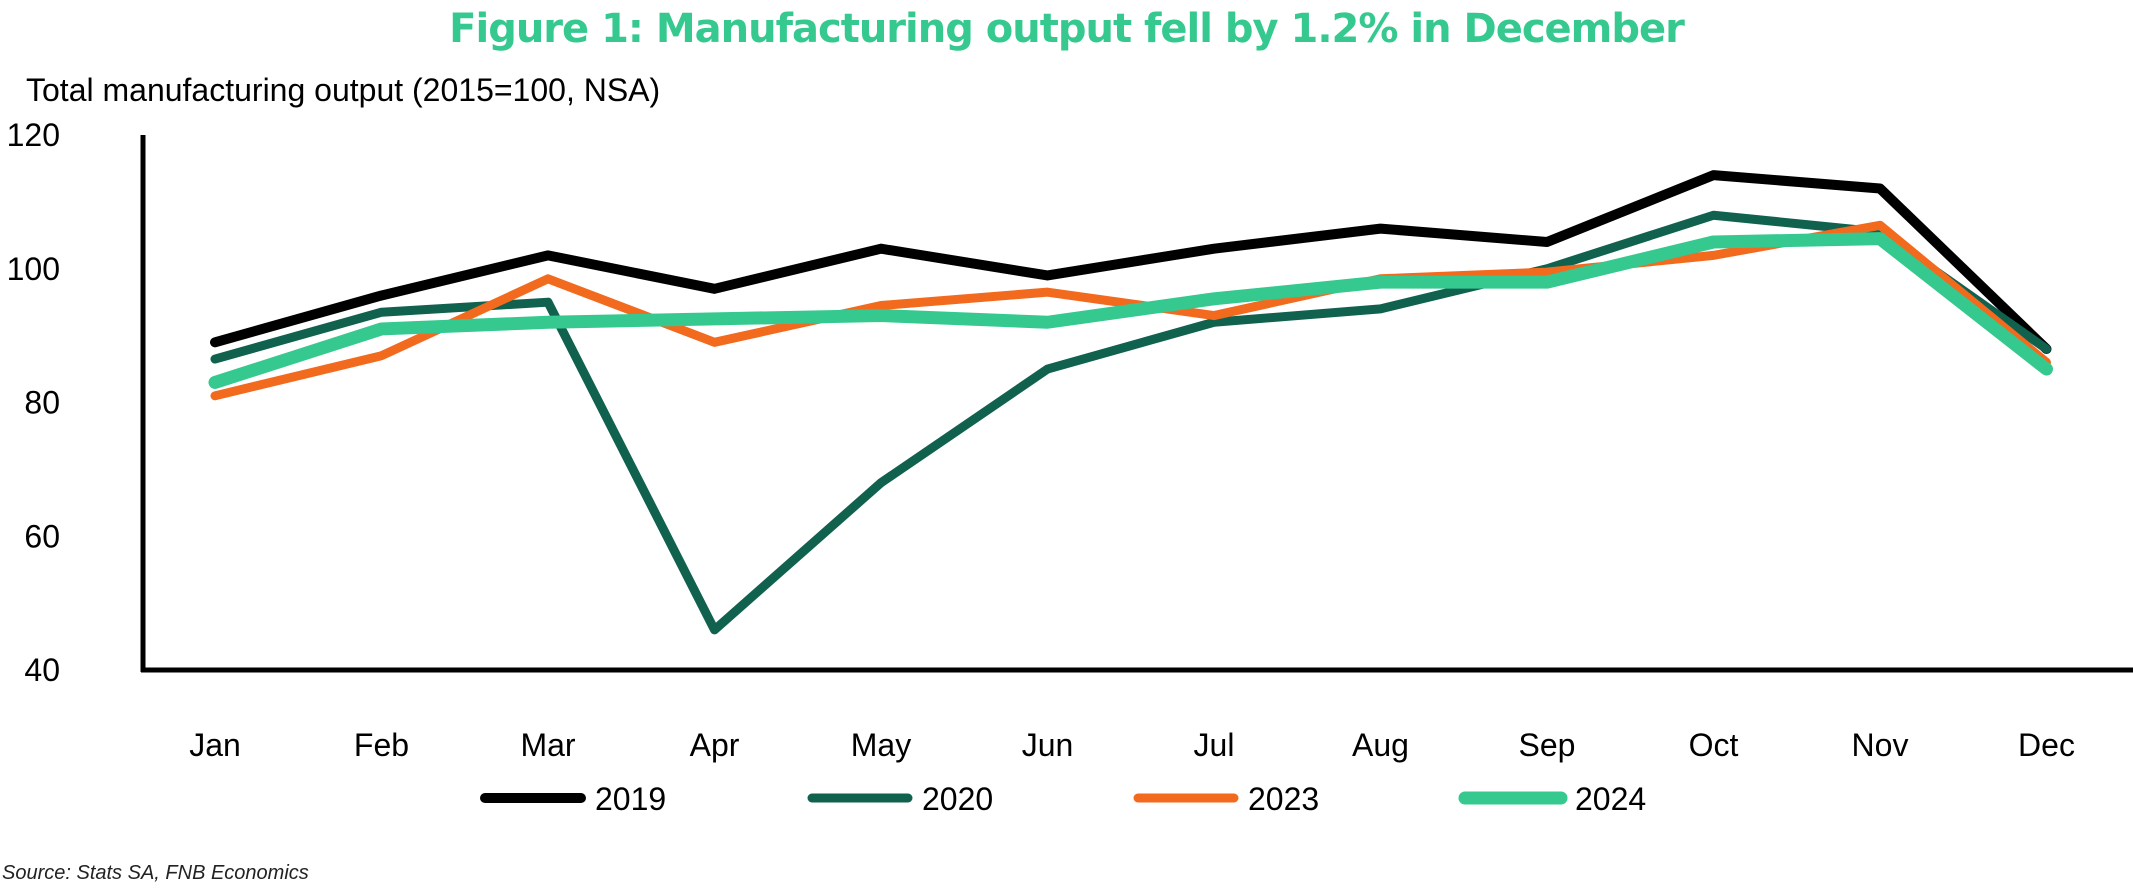 The width and height of the screenshot is (2133, 893). I want to click on legend-label-2019: 2019, so click(630, 799).